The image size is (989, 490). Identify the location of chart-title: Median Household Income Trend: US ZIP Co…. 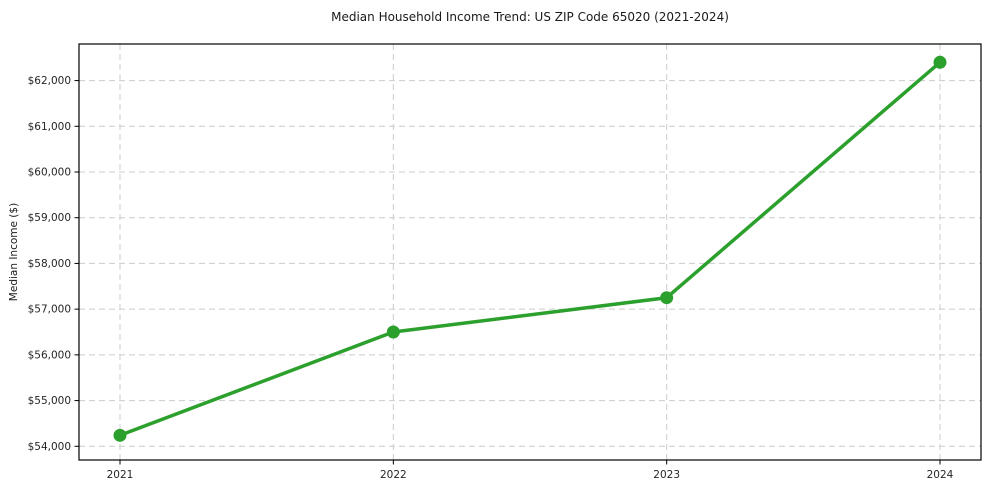
(530, 17).